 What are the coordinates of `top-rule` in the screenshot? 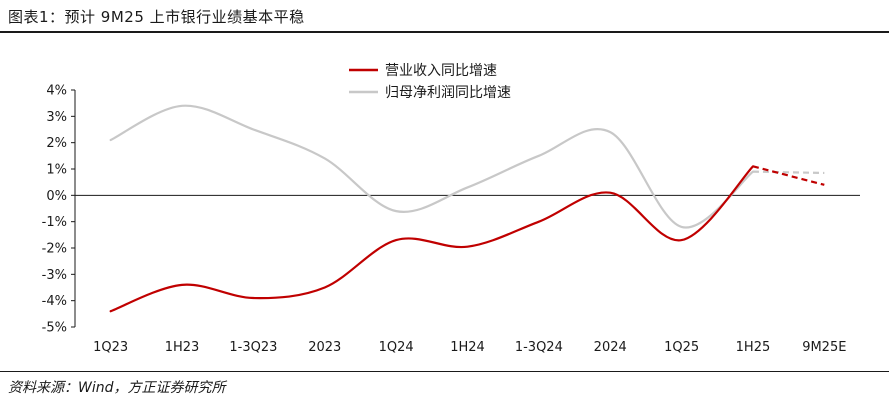 It's located at (444, 32).